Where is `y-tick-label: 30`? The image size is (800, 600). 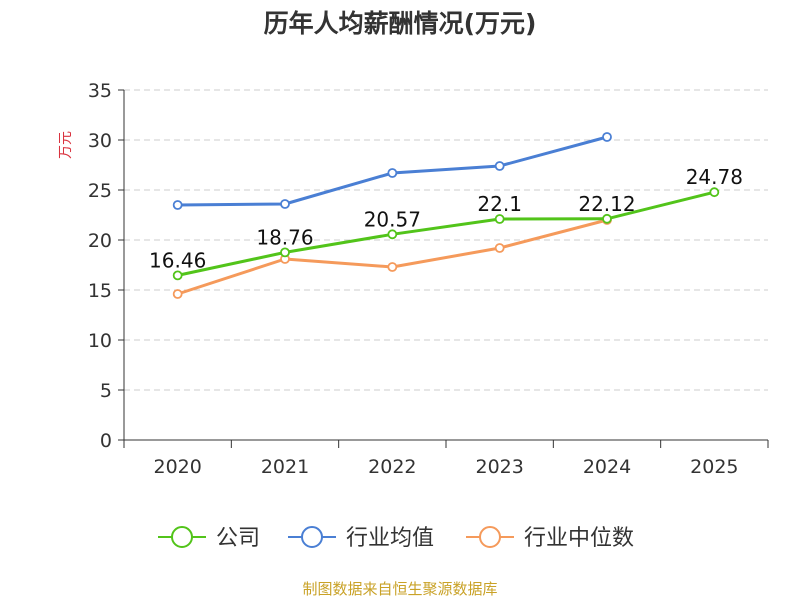 y-tick-label: 30 is located at coordinates (100, 141).